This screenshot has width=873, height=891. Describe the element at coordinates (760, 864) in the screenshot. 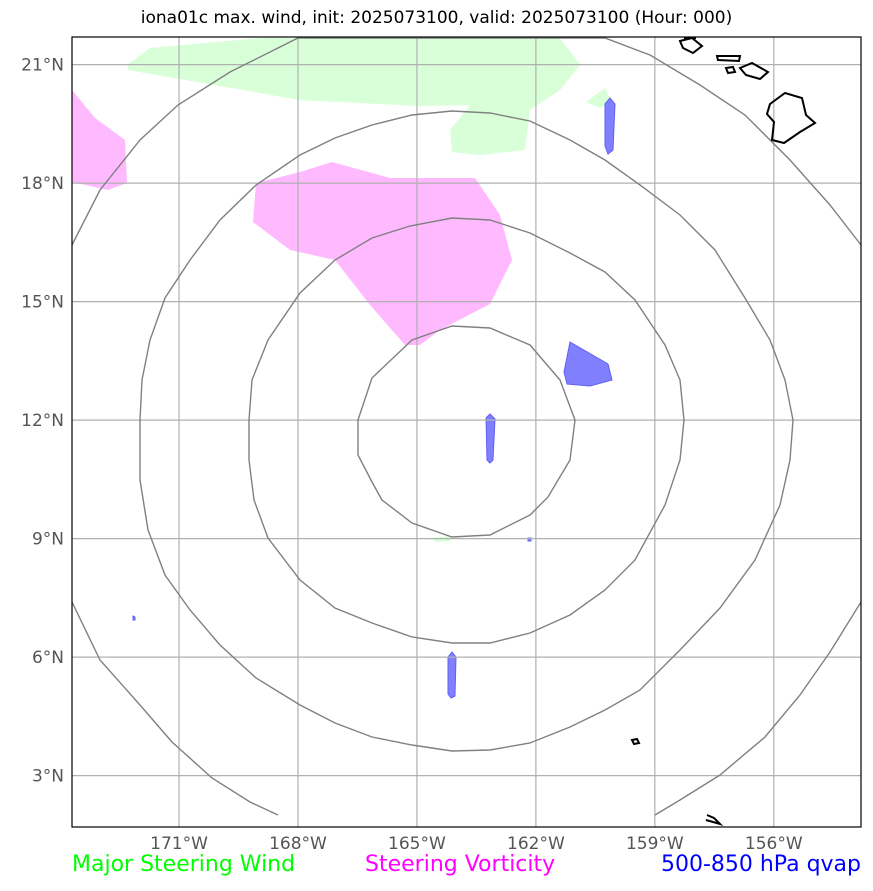

I see `legend-qvap: 500-850 hPa qvap` at that location.